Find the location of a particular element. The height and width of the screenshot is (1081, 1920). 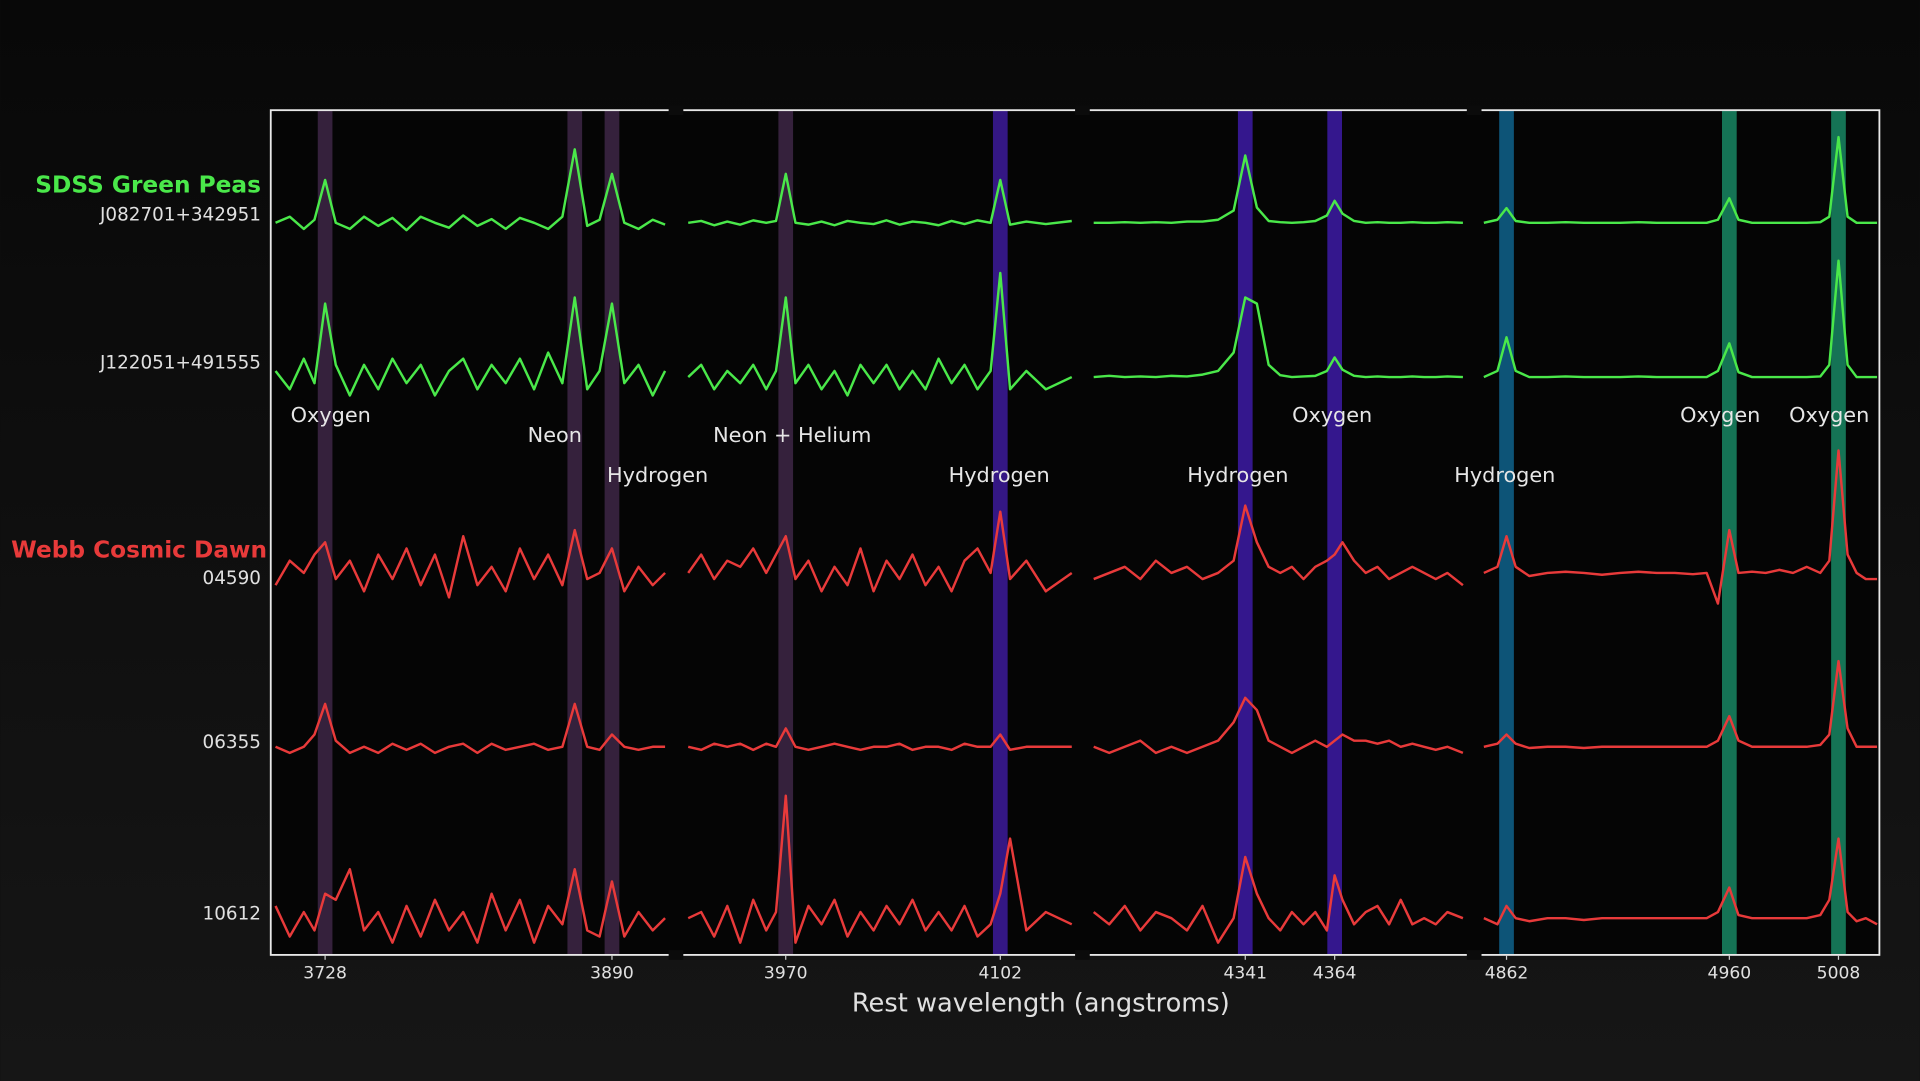

line-label: Neon + Helium is located at coordinates (792, 435).